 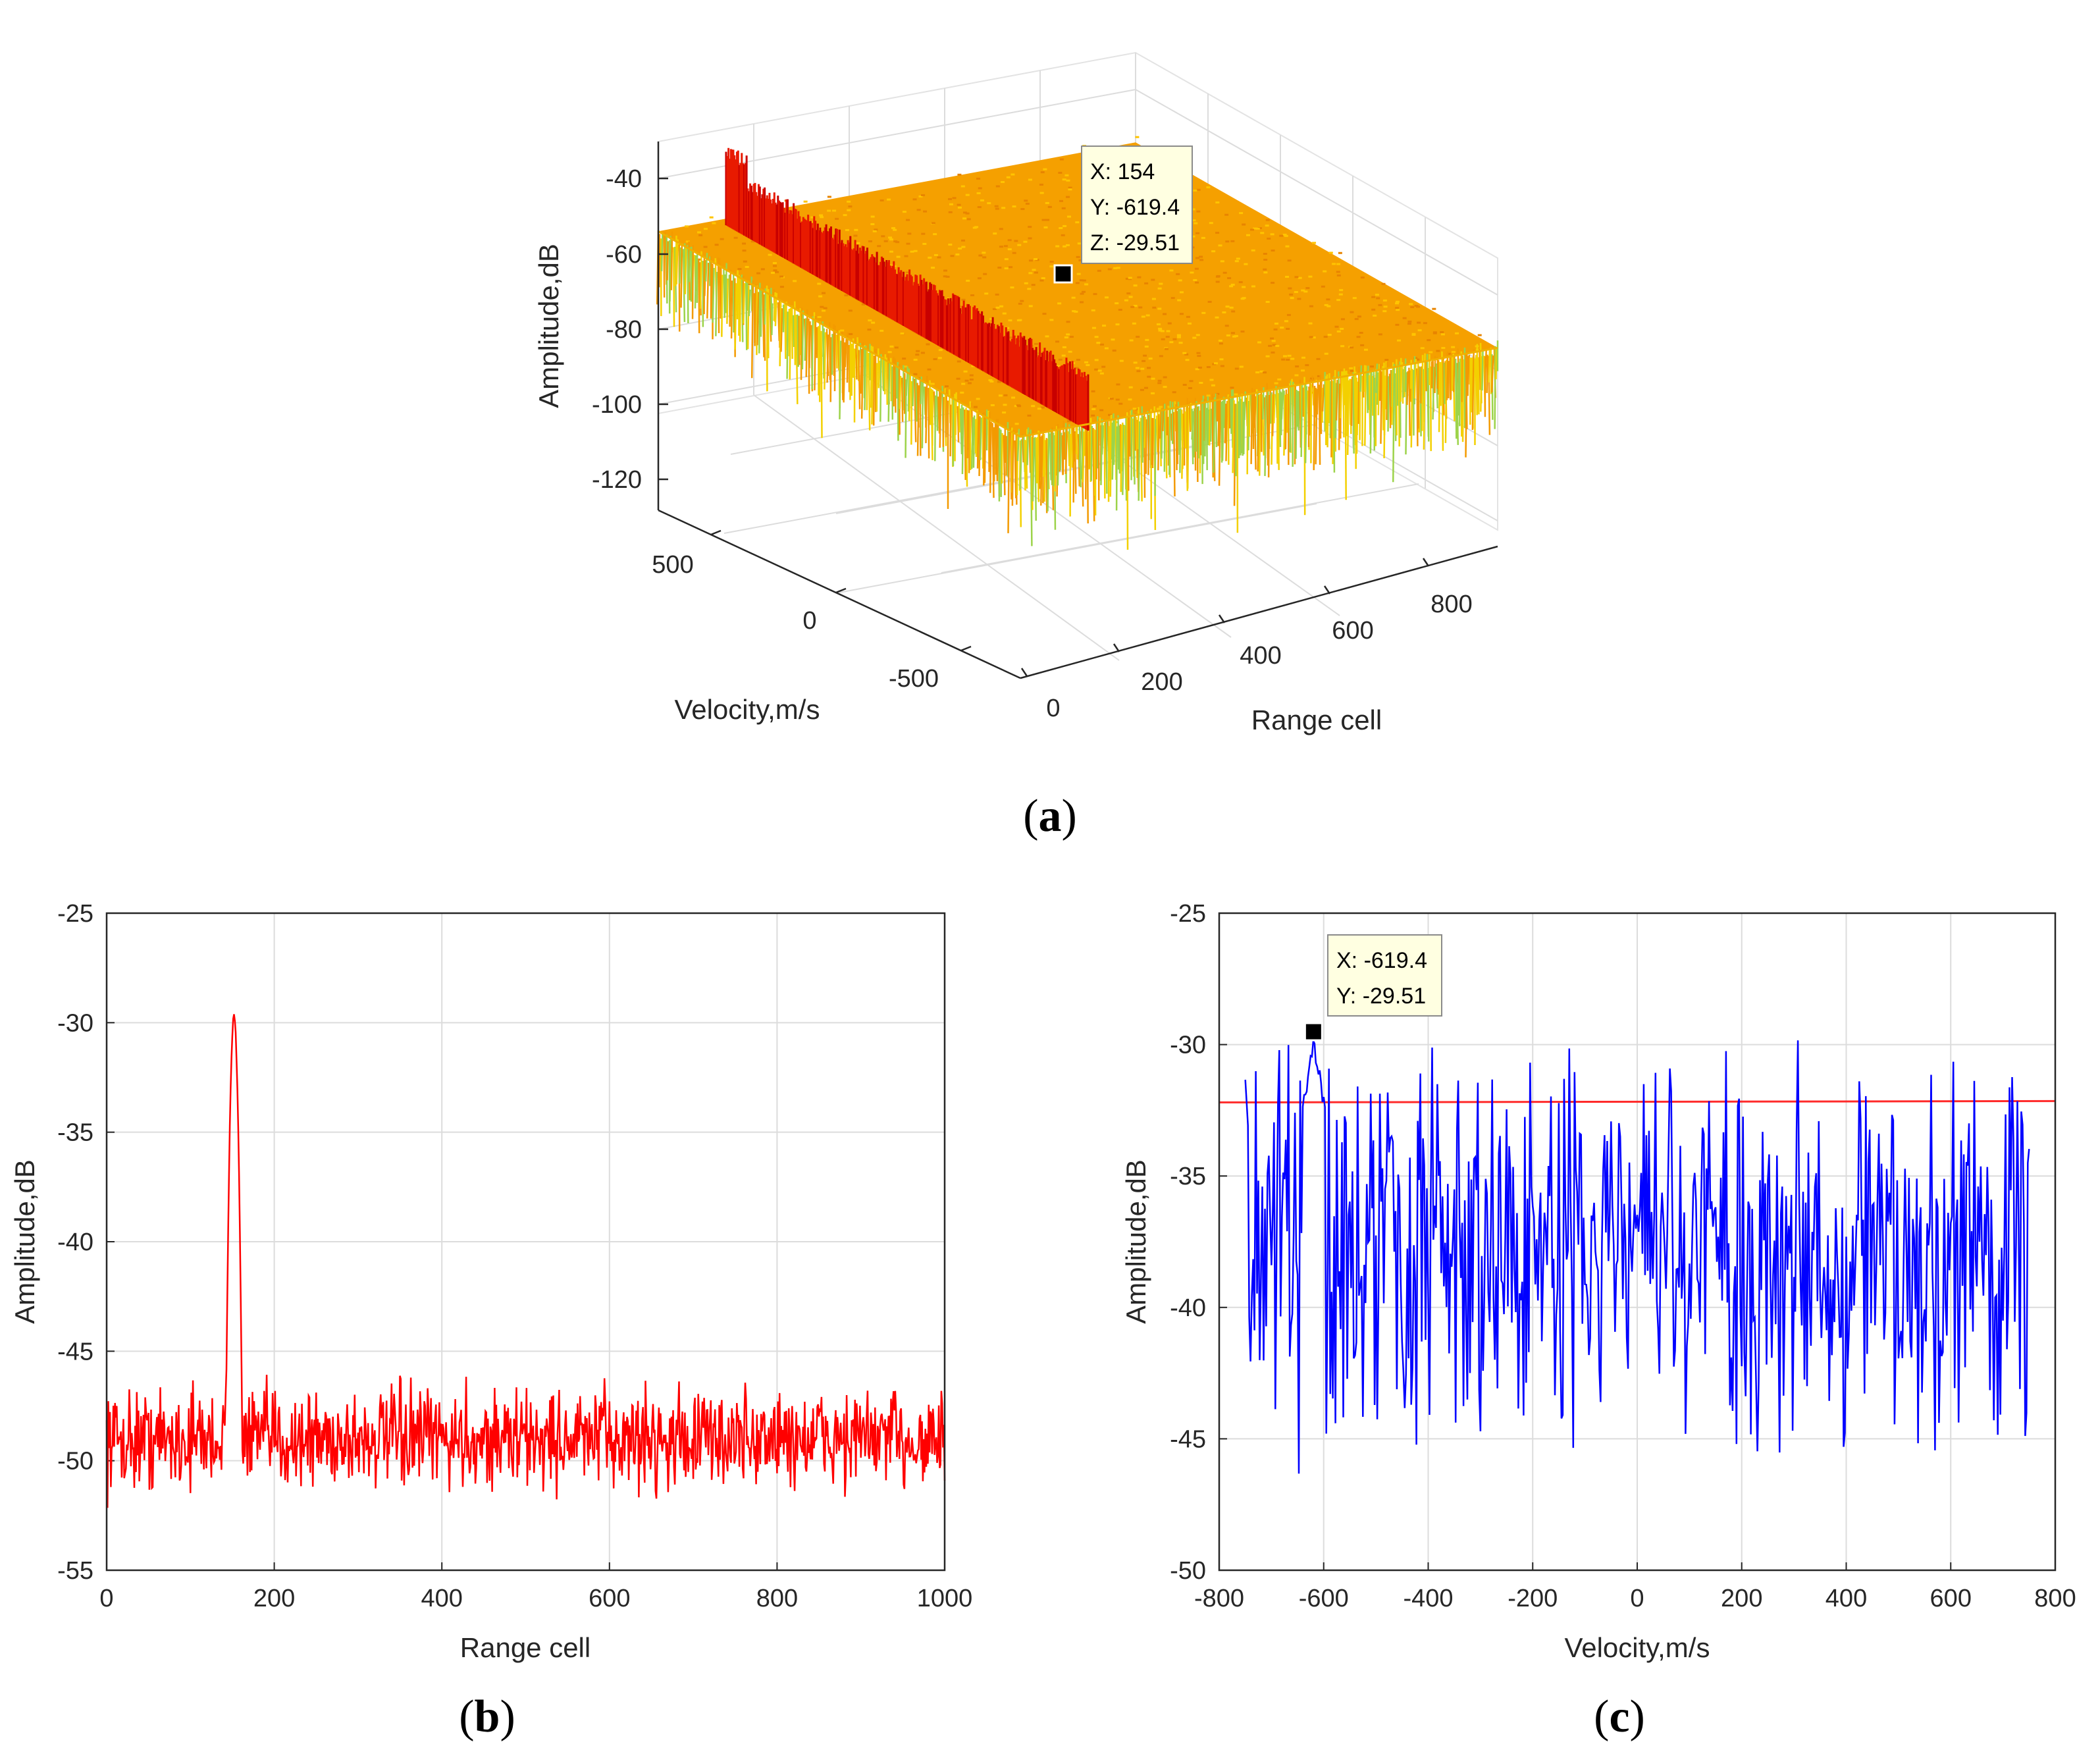 What do you see at coordinates (1384, 975) in the screenshot?
I see `panel-c-datatip: X: -619.4 Y: -29.51` at bounding box center [1384, 975].